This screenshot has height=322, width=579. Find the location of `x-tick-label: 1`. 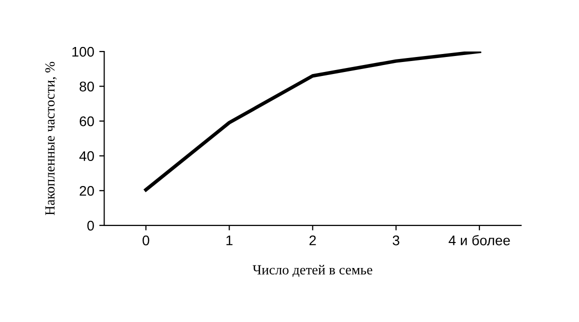

x-tick-label: 1 is located at coordinates (229, 241).